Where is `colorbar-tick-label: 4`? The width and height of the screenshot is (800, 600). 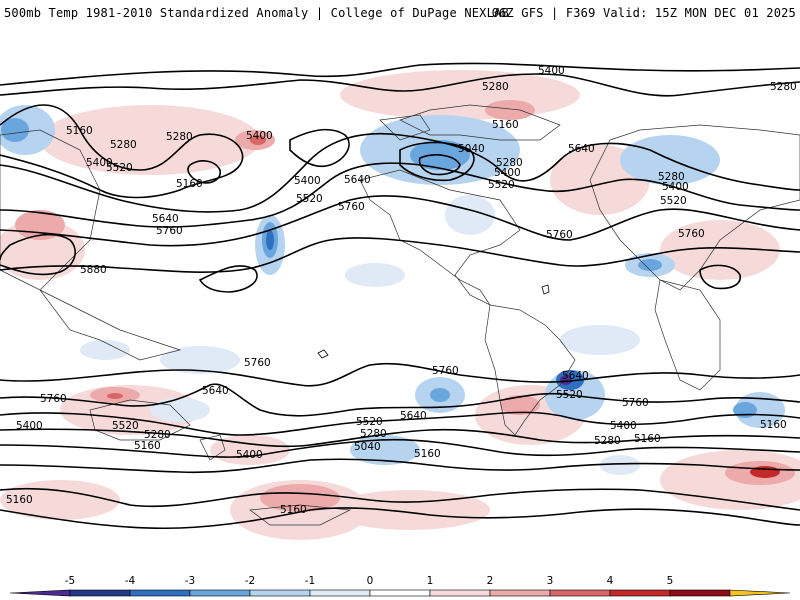 colorbar-tick-label: 4 is located at coordinates (610, 581).